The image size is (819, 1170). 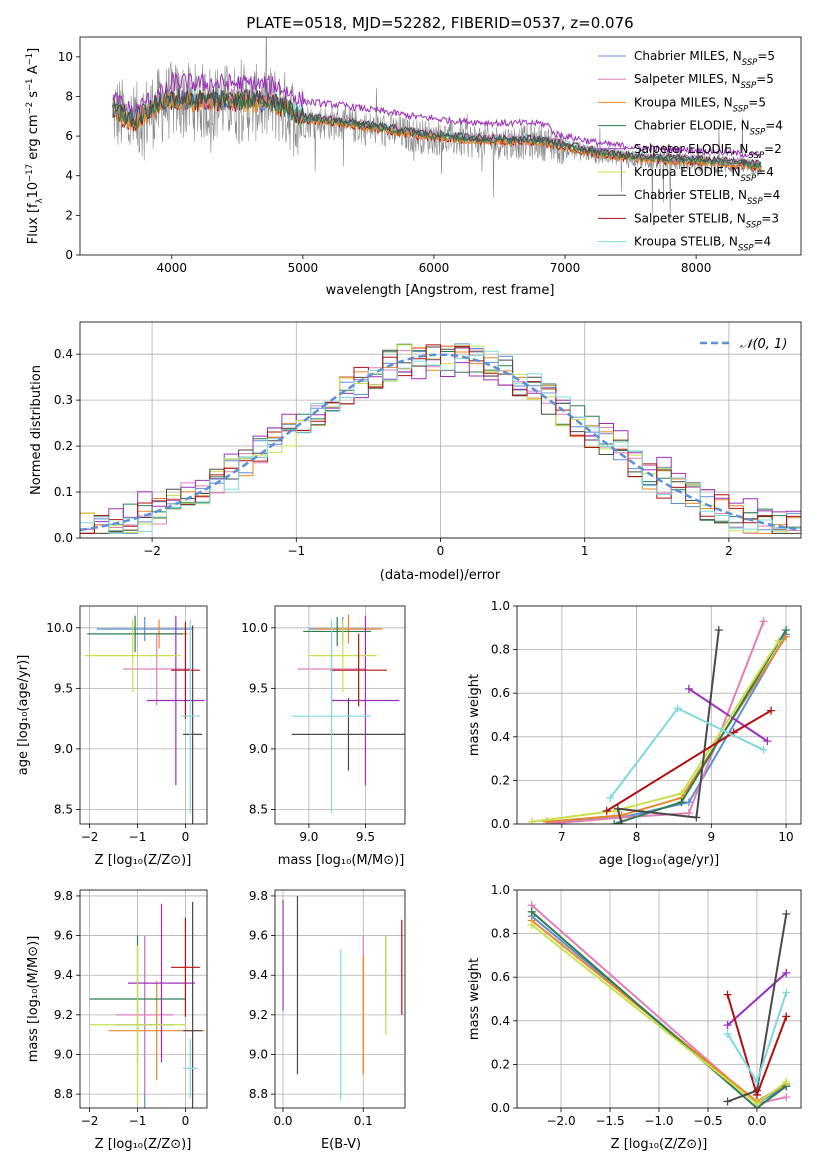 What do you see at coordinates (707, 1121) in the screenshot?
I see `x-tick-label: −0.5` at bounding box center [707, 1121].